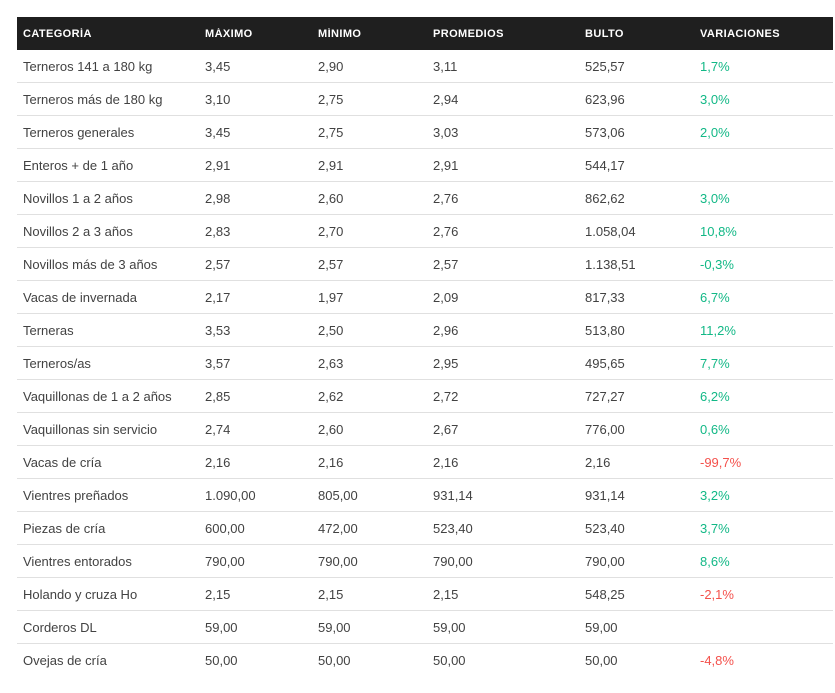 This screenshot has height=693, width=835. I want to click on table-row: Vacas de invernada 2,17 1,97 2,09 817,33 6,7%, so click(425, 297).